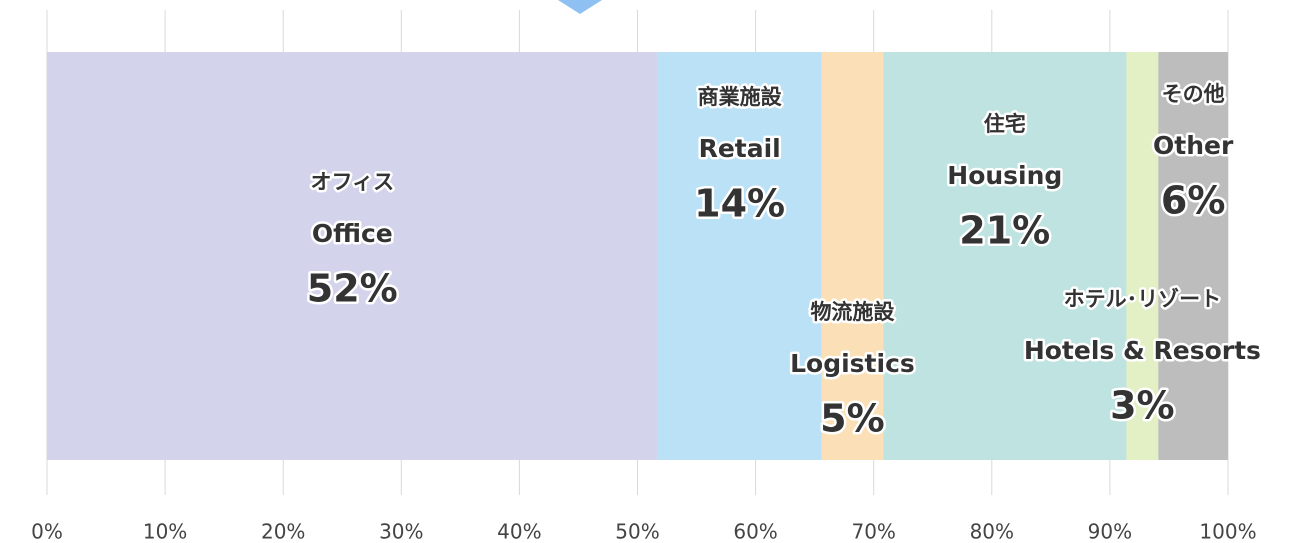  What do you see at coordinates (1004, 175) in the screenshot?
I see `segment-name-en: Housing` at bounding box center [1004, 175].